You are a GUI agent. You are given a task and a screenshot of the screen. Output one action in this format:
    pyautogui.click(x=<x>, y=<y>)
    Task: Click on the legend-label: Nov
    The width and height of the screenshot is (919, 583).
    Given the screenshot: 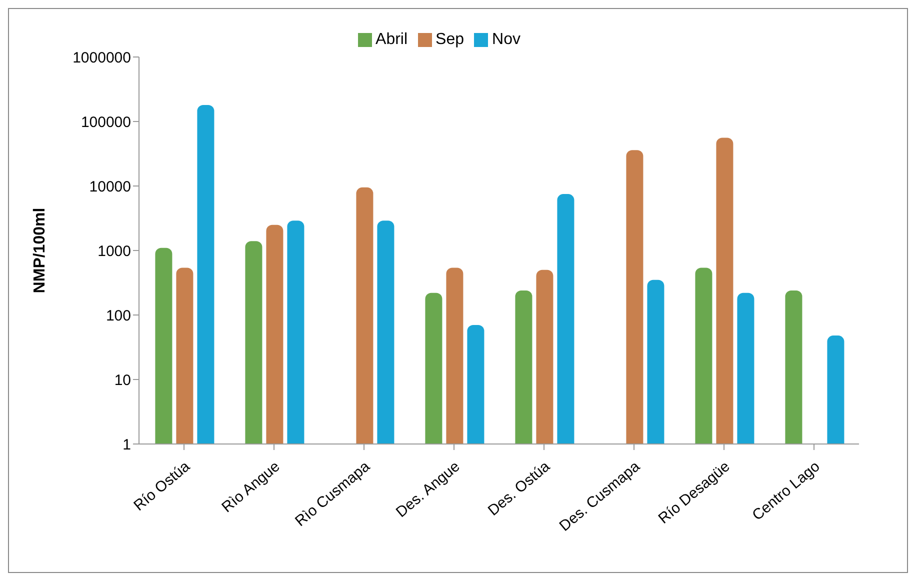 What is the action you would take?
    pyautogui.click(x=506, y=39)
    